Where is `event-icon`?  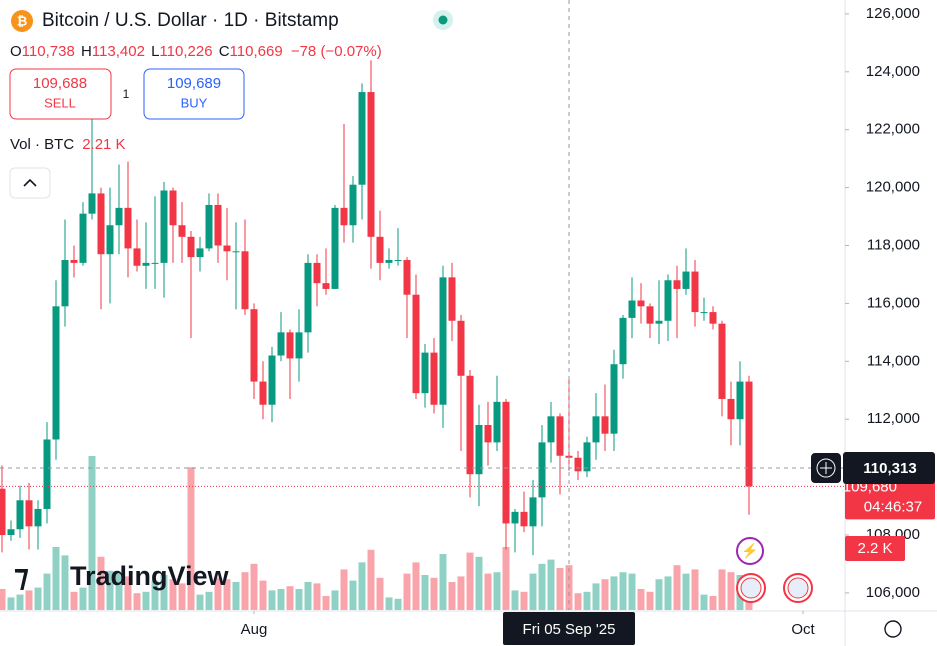 event-icon is located at coordinates (750, 551).